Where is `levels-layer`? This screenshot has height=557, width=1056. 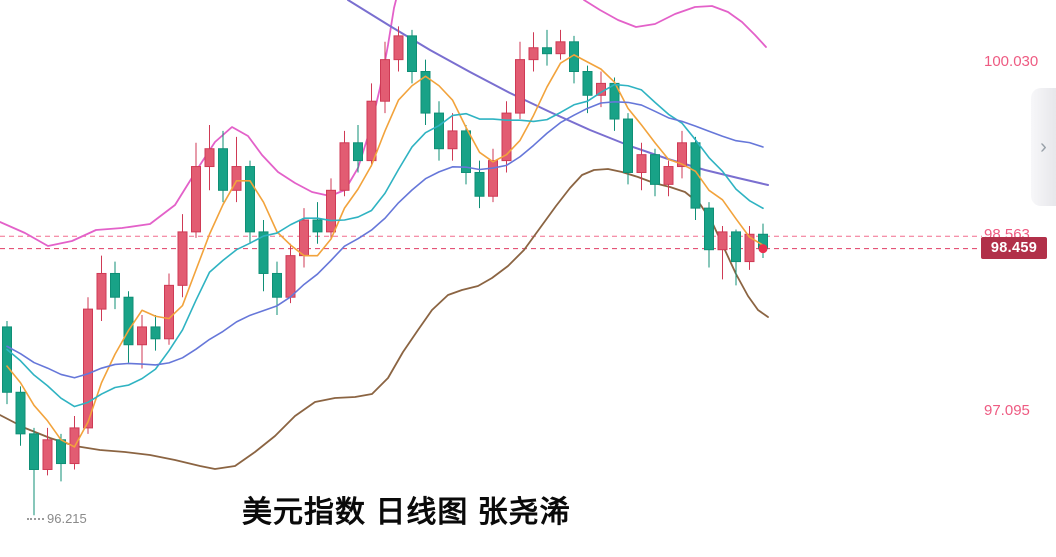
levels-layer is located at coordinates (491, 242).